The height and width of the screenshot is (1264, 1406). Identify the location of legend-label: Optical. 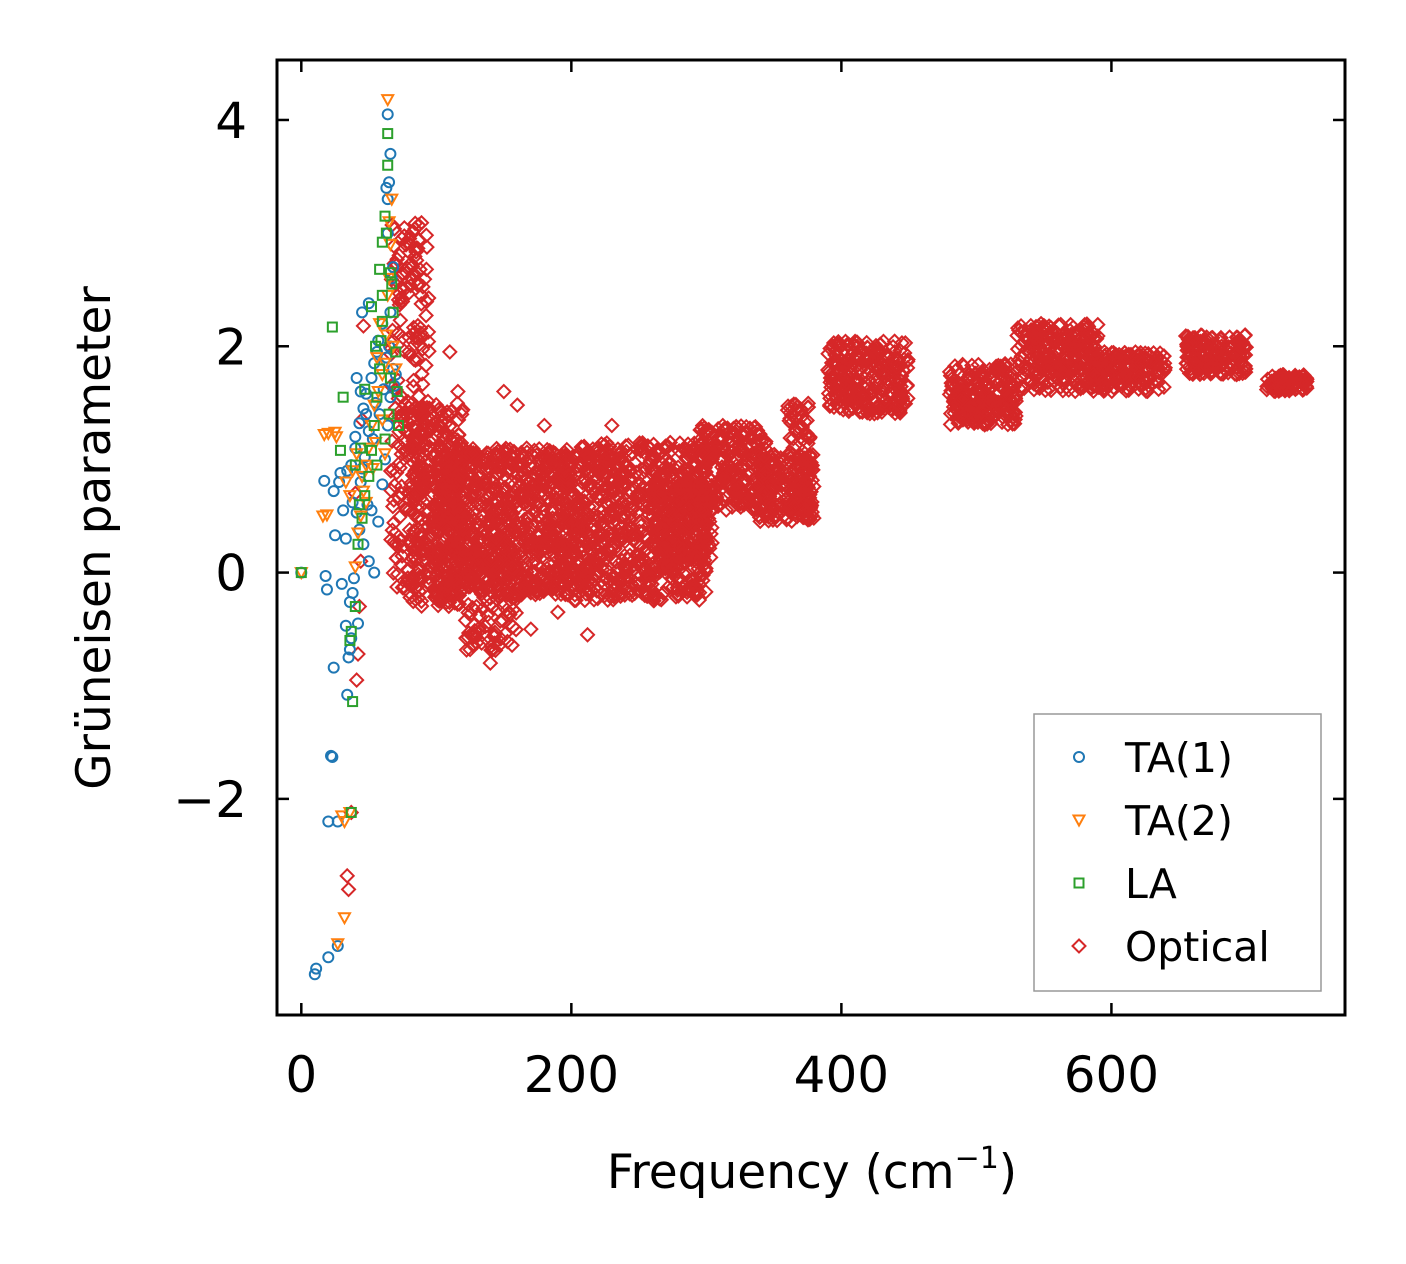
(1197, 947).